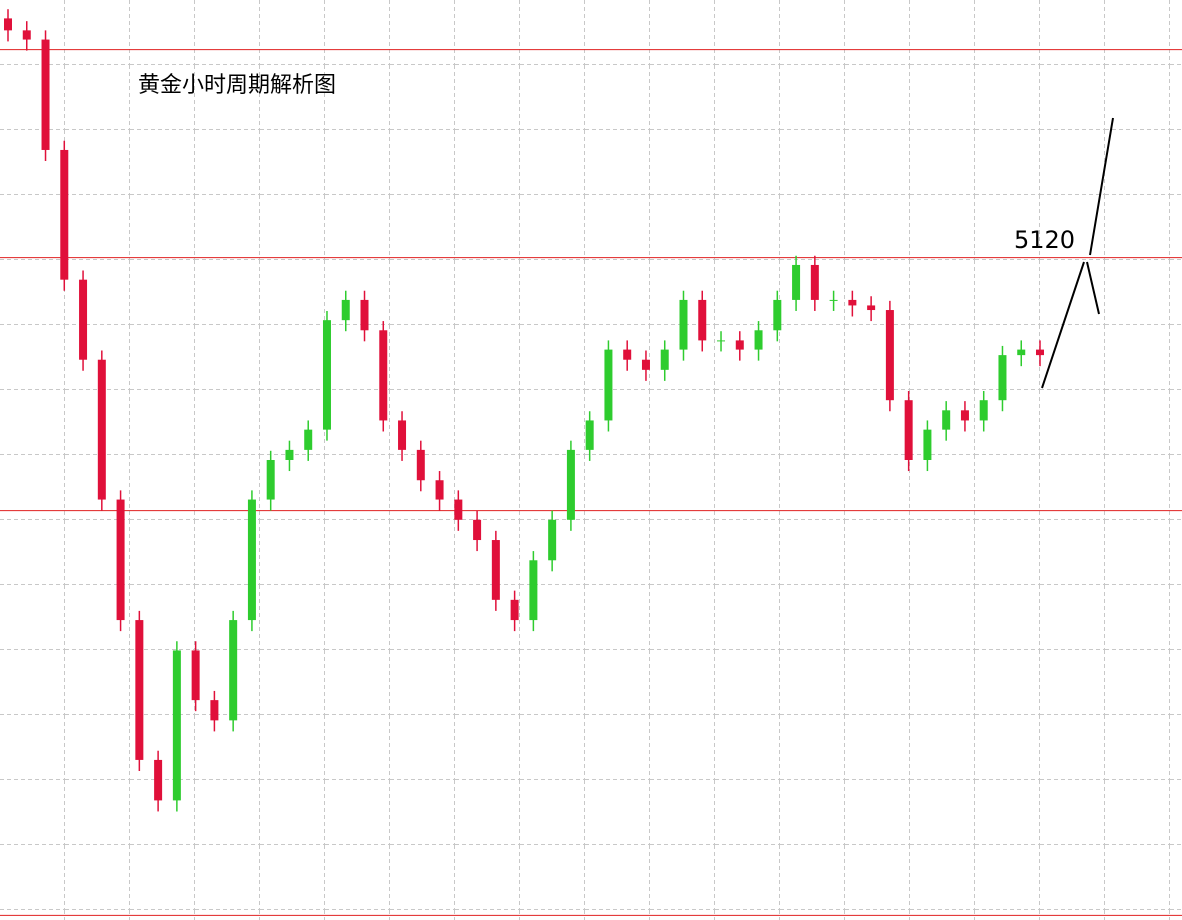  I want to click on projection-arrow, so click(1077, 253).